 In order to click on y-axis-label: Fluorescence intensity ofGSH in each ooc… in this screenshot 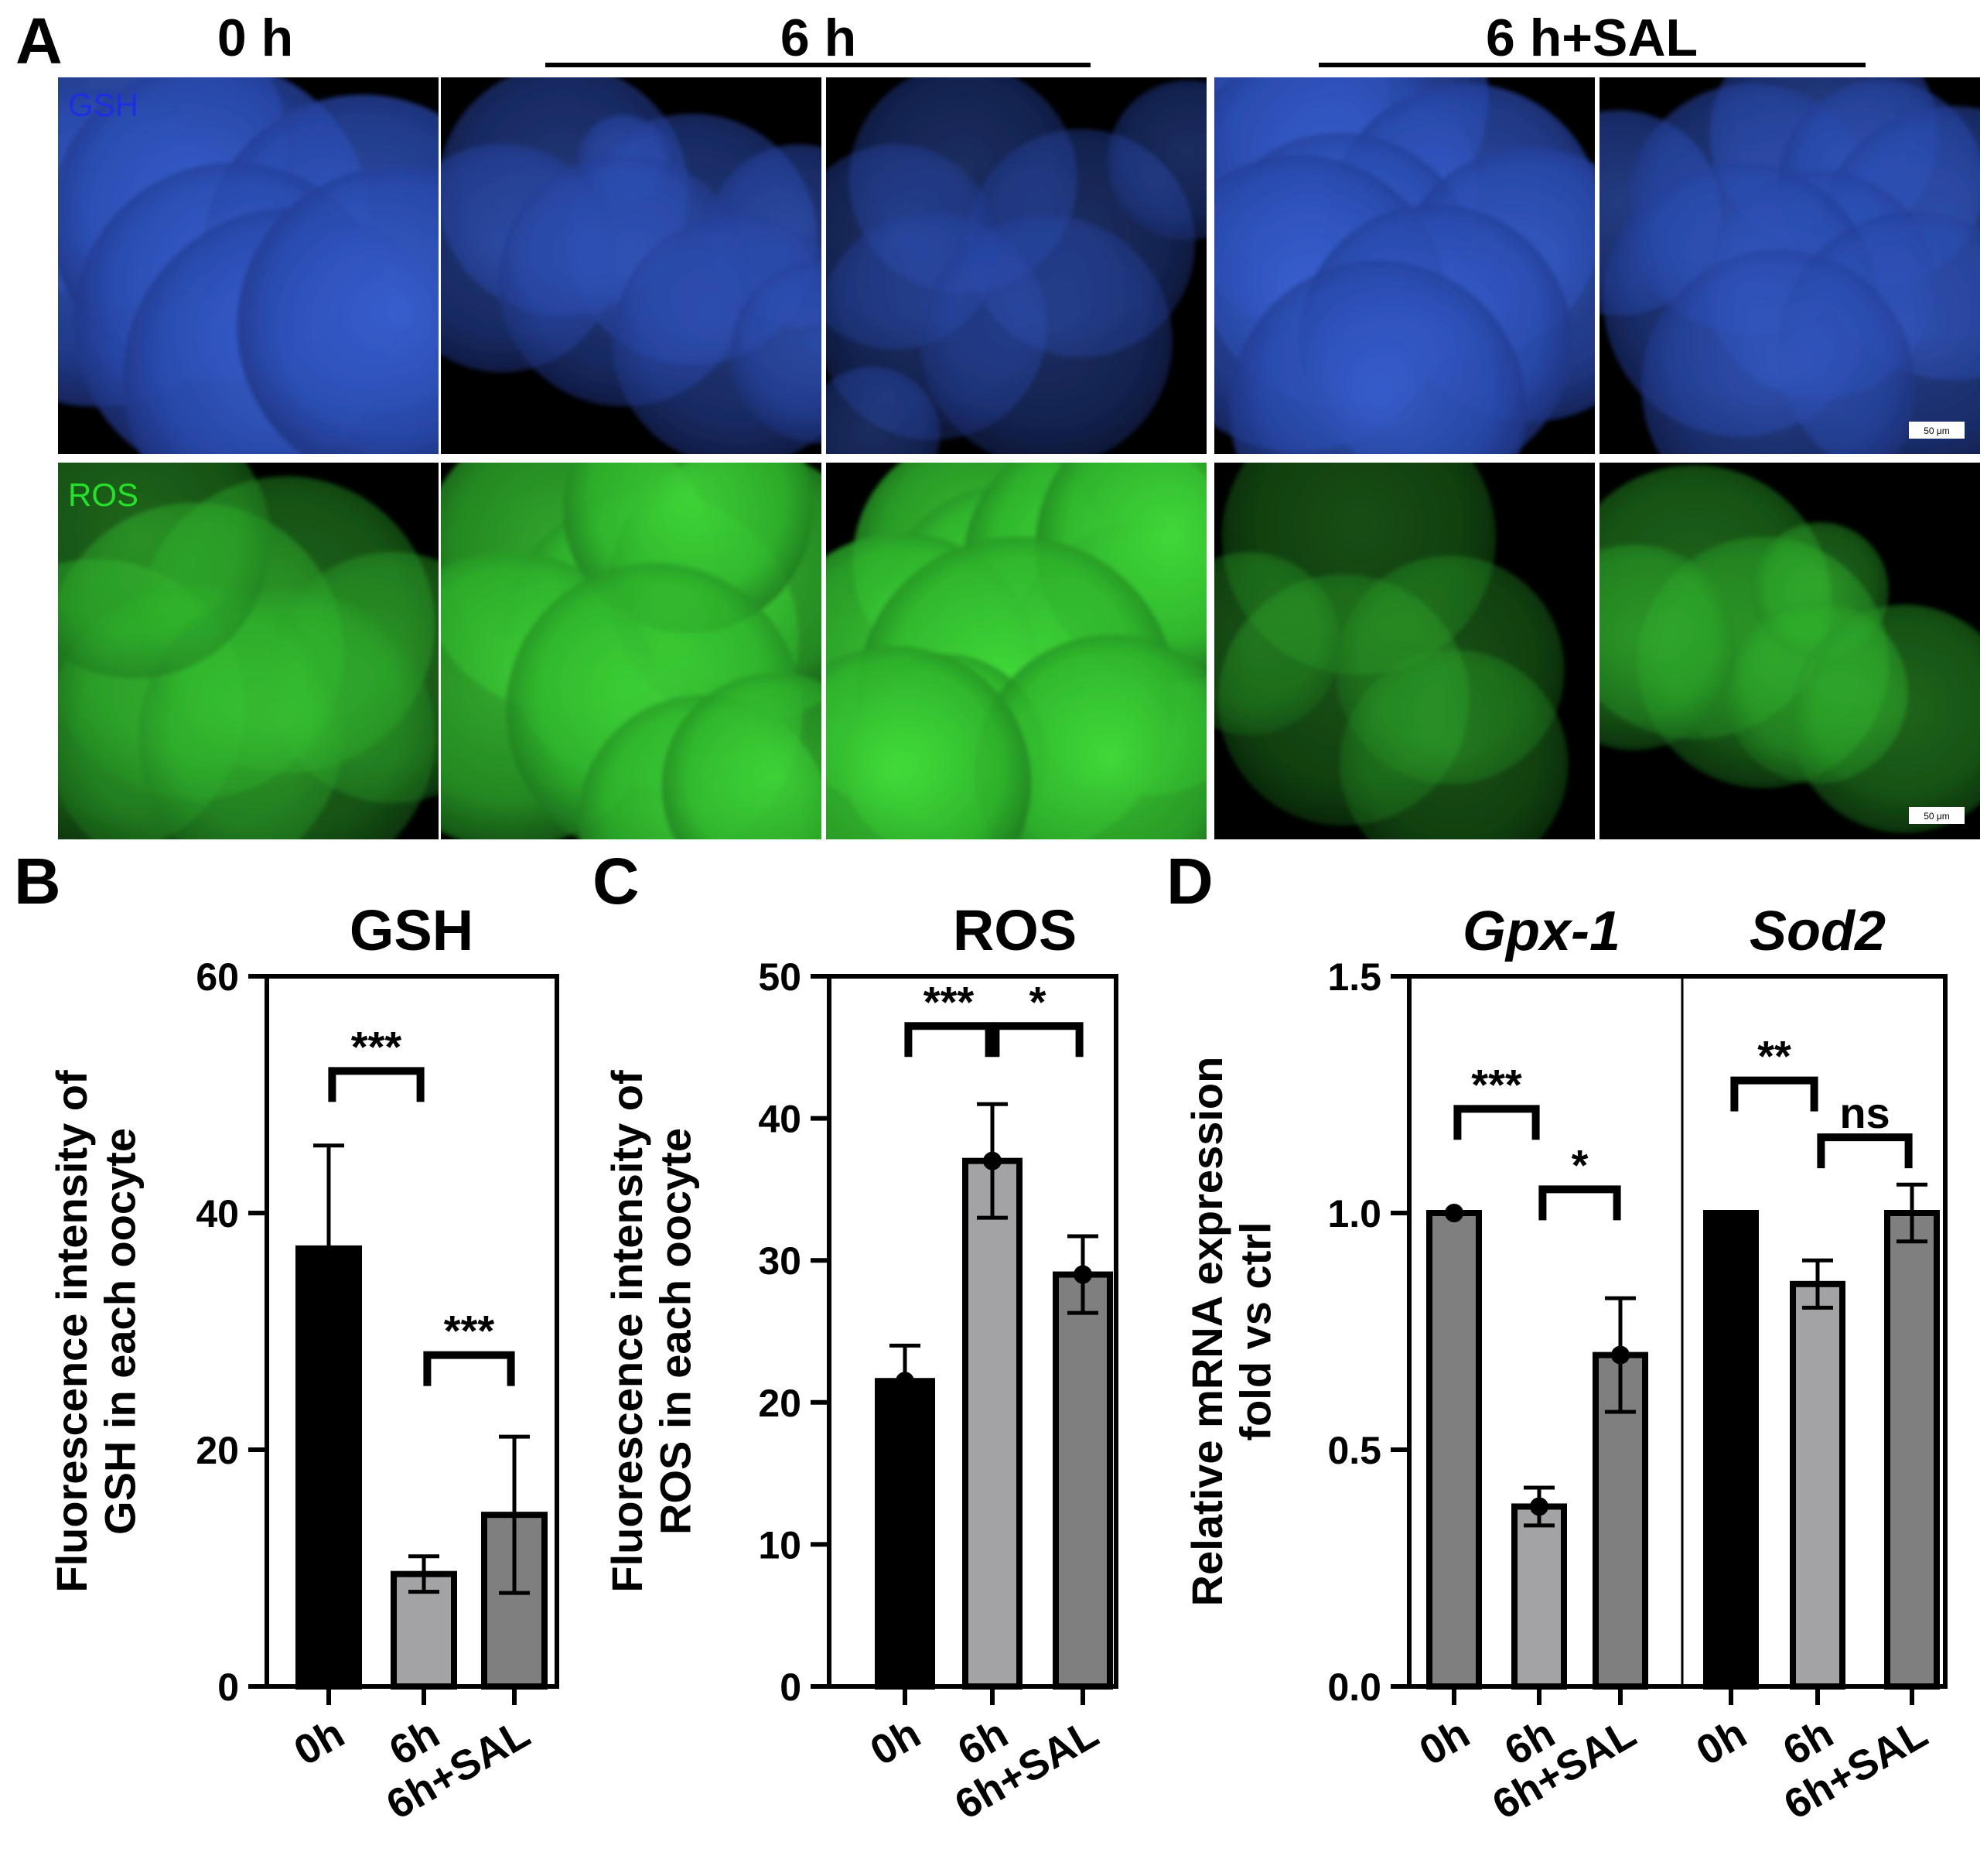, I will do `click(96, 1331)`.